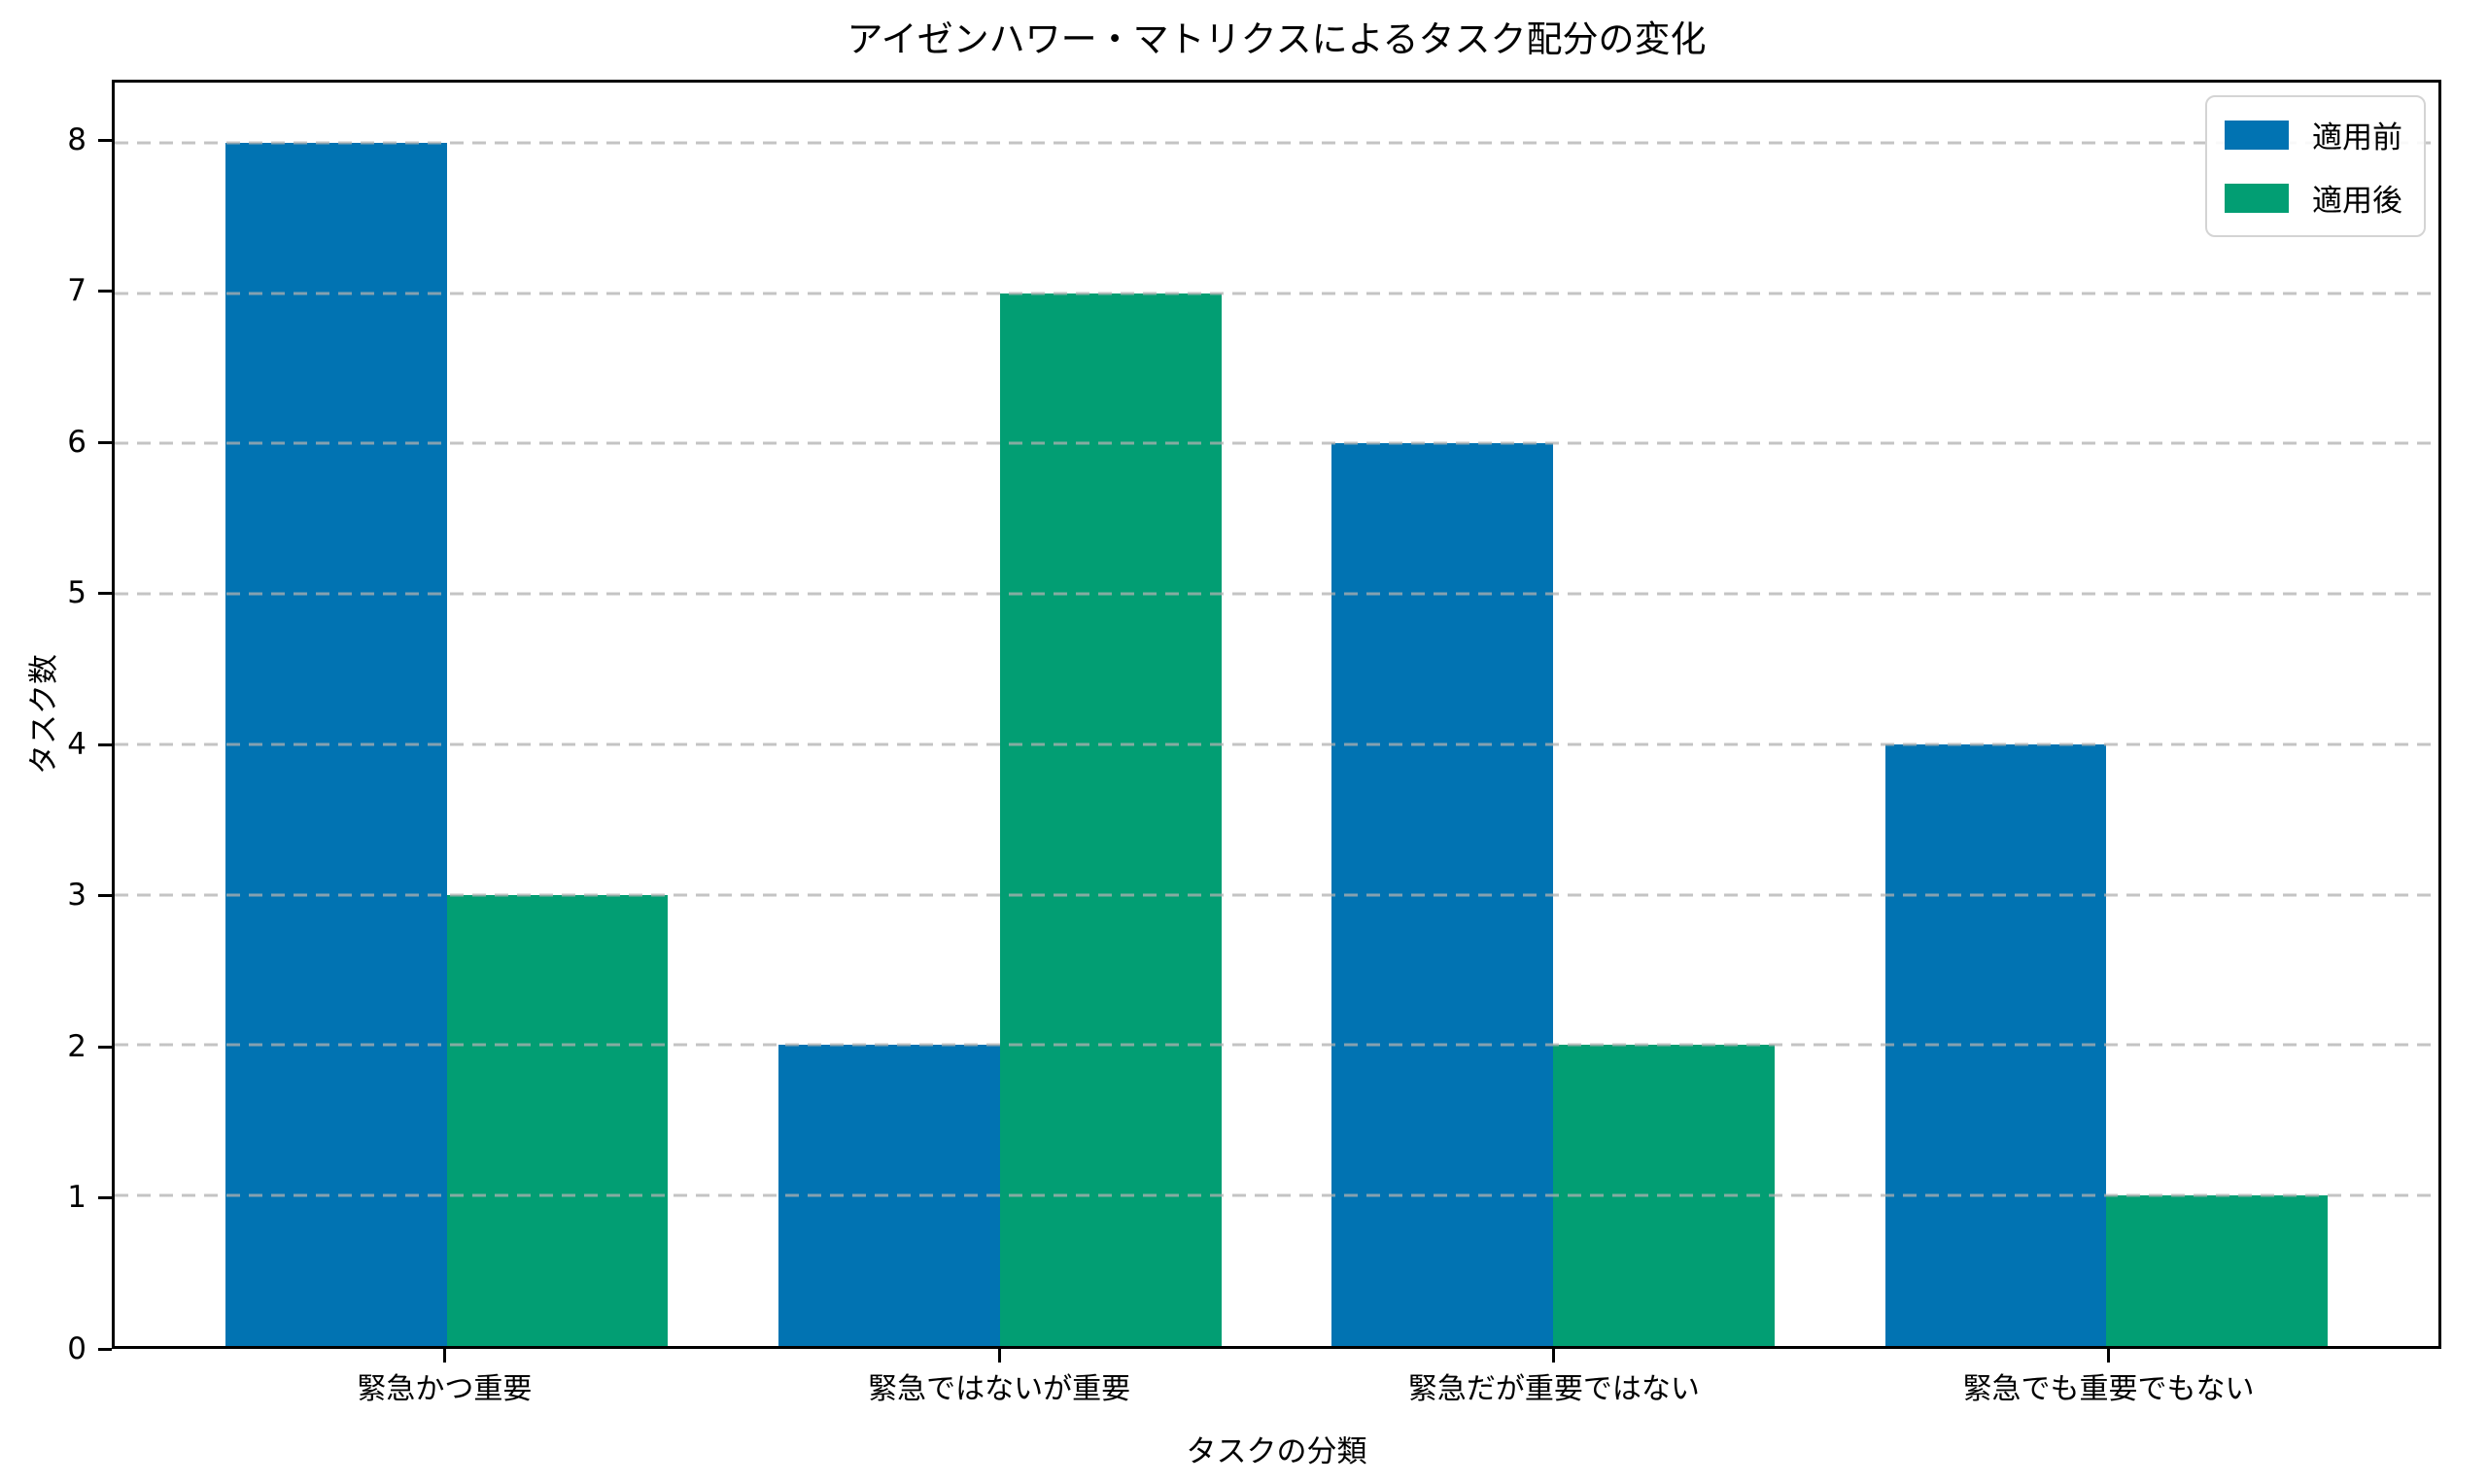 The width and height of the screenshot is (2488, 1484). I want to click on x-tick-label-cat2: 緊急ではないが重要, so click(1000, 1389).